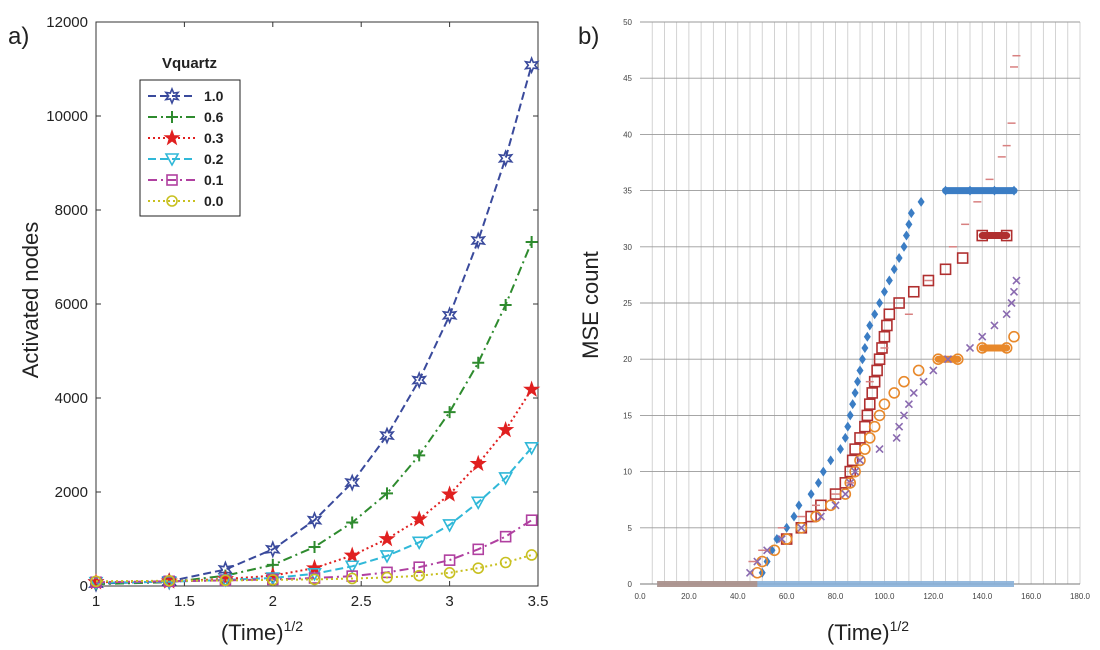 The width and height of the screenshot is (1100, 650). I want to click on legend-item-0-1: 0.1, so click(186, 180).